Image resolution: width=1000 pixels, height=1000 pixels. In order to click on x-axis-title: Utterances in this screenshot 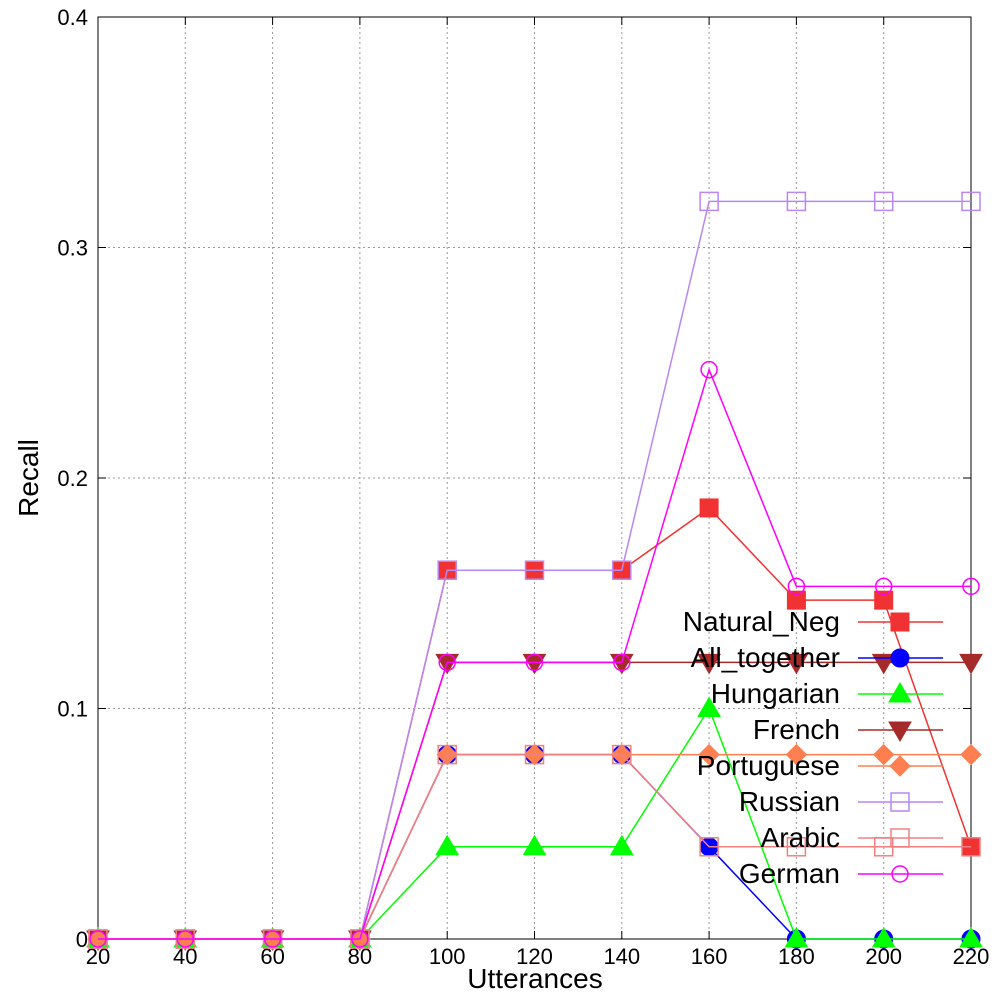, I will do `click(534, 978)`.